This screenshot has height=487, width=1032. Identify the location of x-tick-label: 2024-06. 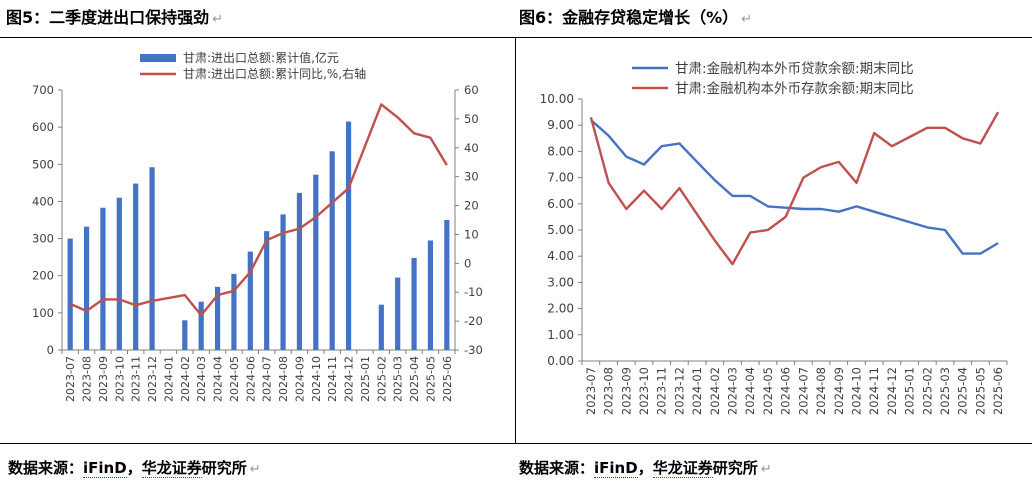
(786, 391).